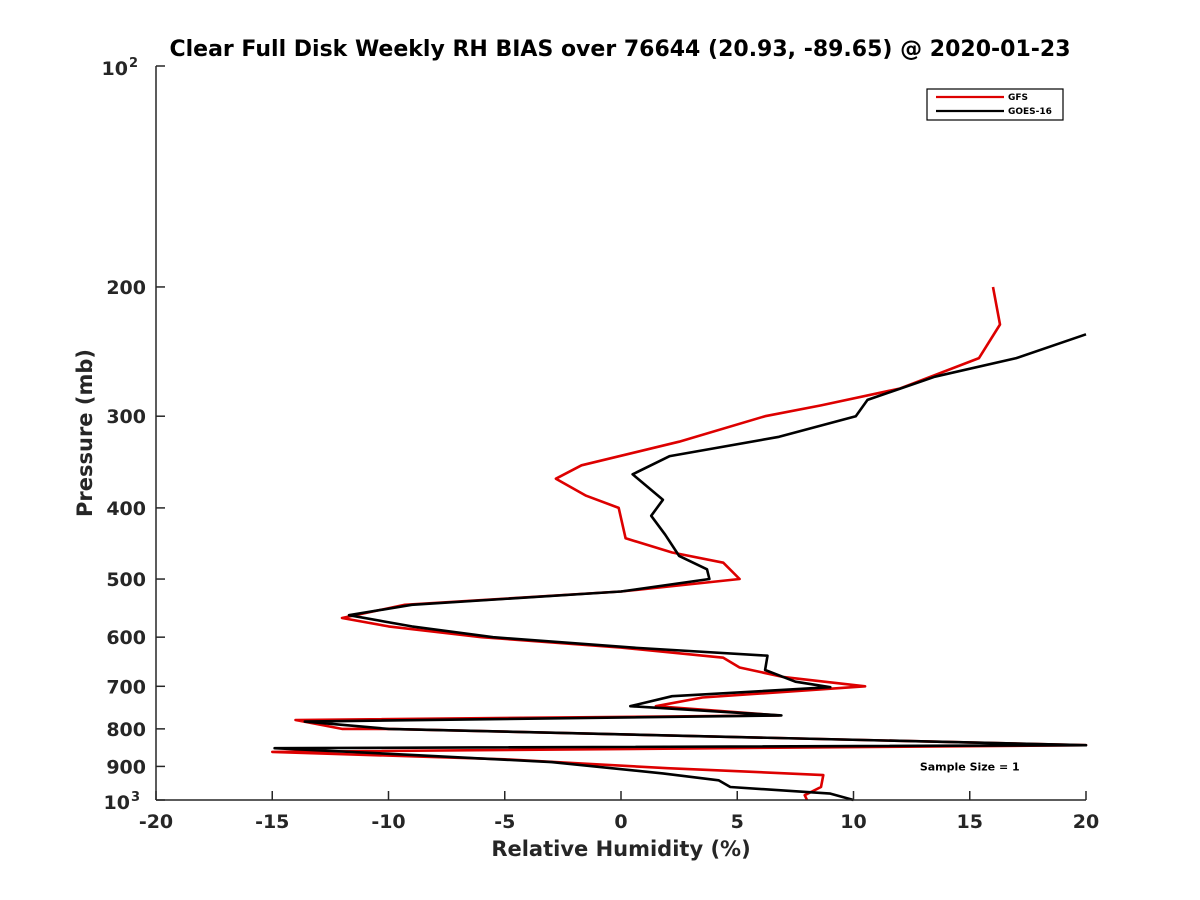 Image resolution: width=1200 pixels, height=900 pixels. What do you see at coordinates (126, 730) in the screenshot?
I see `y-tick-label: 800` at bounding box center [126, 730].